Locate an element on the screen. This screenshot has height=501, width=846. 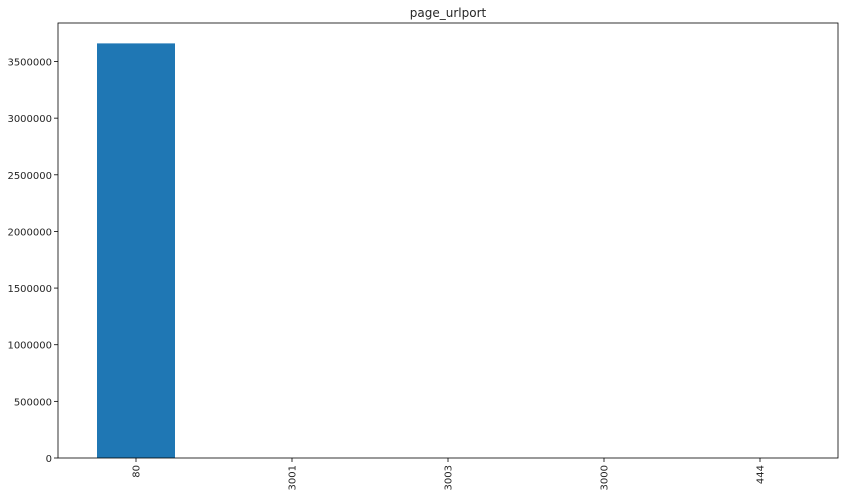
x-tick-label-3000: 3000 is located at coordinates (605, 477).